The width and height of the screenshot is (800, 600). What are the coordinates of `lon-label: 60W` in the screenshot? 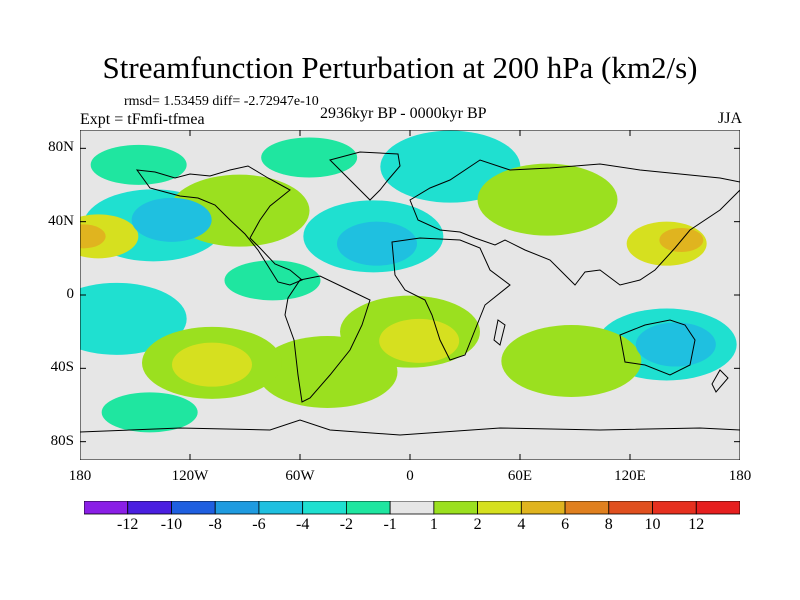 It's located at (300, 476).